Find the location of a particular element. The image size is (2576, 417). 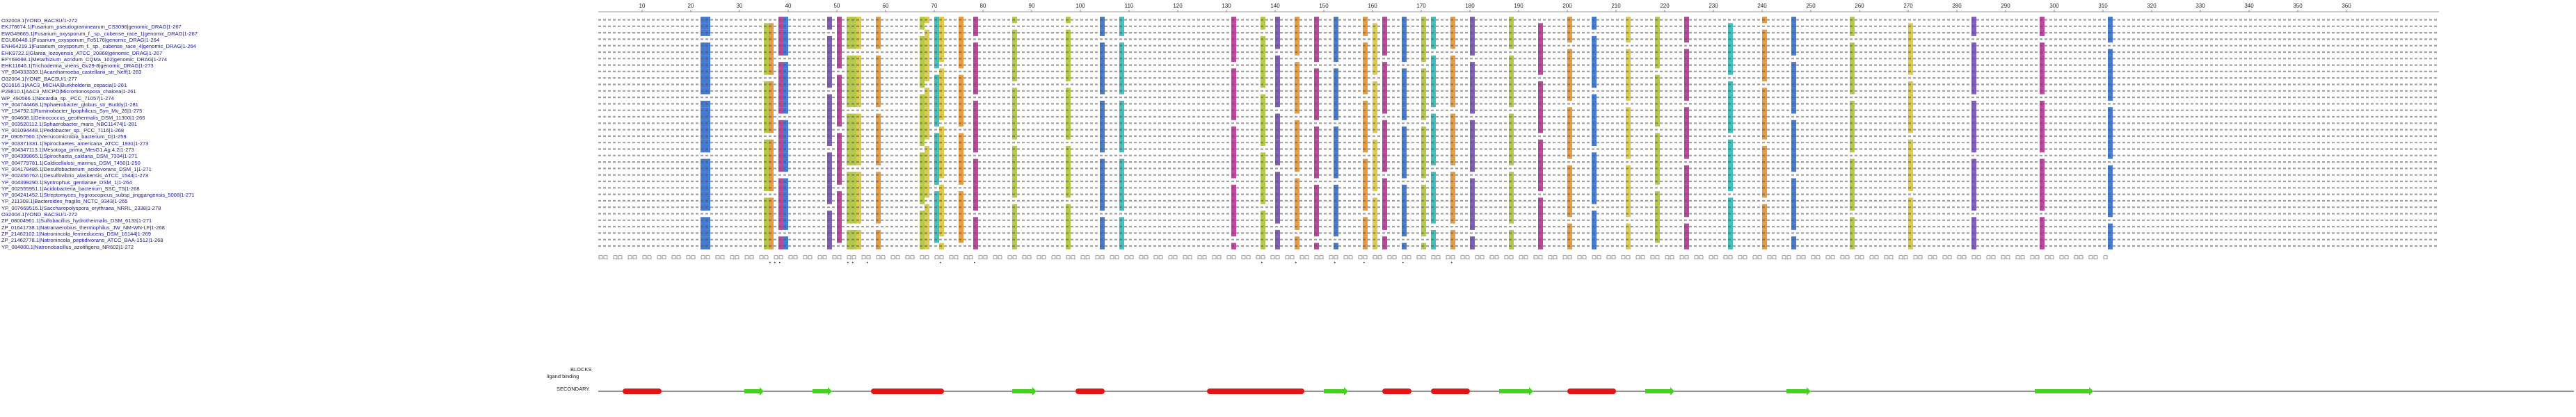

sequence-name: WP_490566.1|Nocardia_sp._PCC_71057|1-274 is located at coordinates (57, 98).